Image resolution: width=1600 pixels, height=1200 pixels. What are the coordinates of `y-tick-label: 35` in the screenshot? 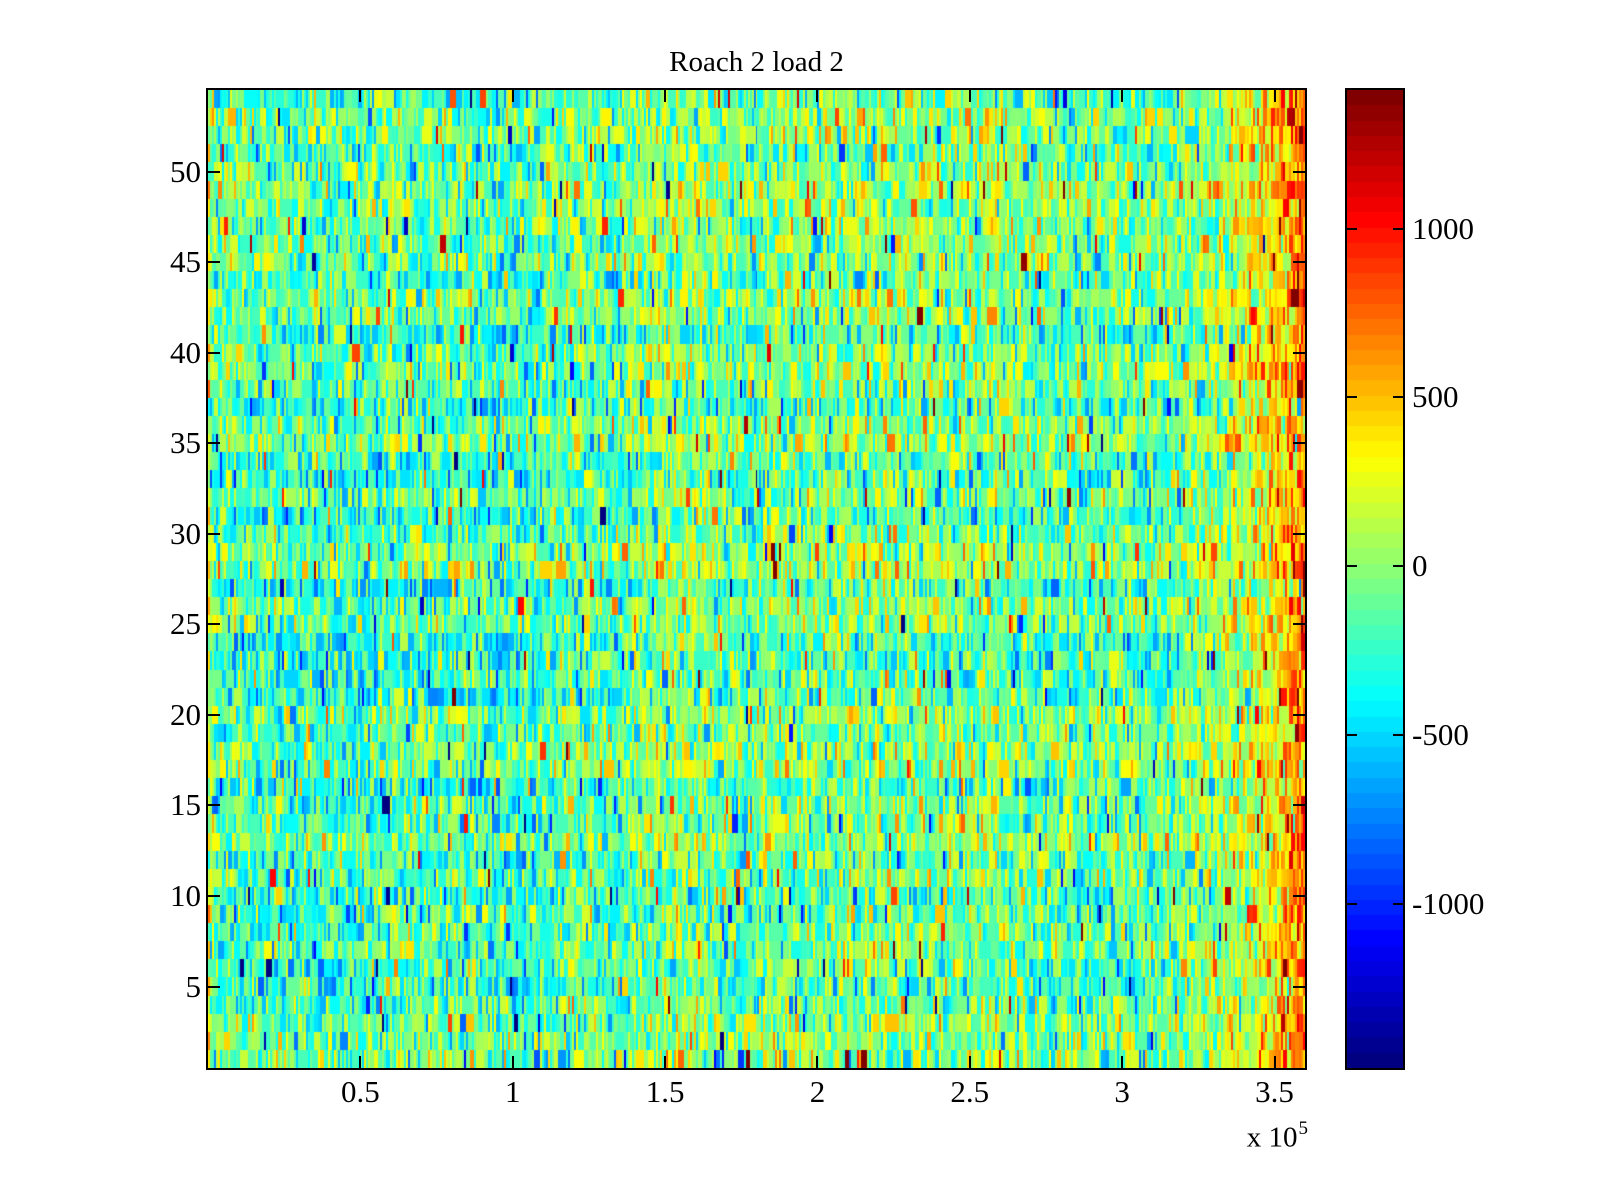 It's located at (185, 443).